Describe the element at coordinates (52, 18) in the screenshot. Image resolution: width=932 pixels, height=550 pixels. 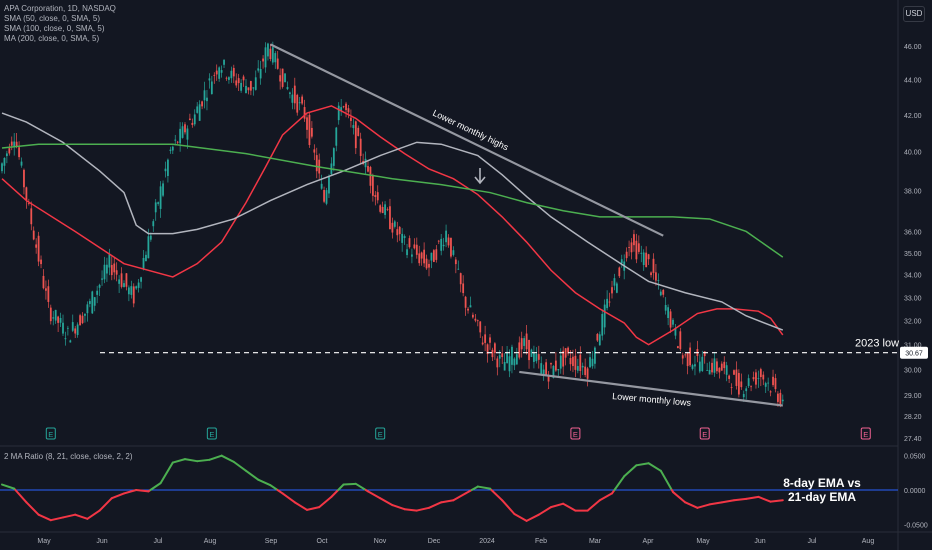
I see `legend-sma50: SMA (50, close, 0, SMA, 5)` at that location.